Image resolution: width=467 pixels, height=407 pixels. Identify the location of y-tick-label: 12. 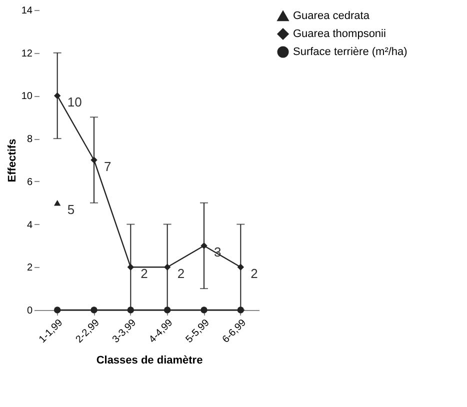
(27, 54).